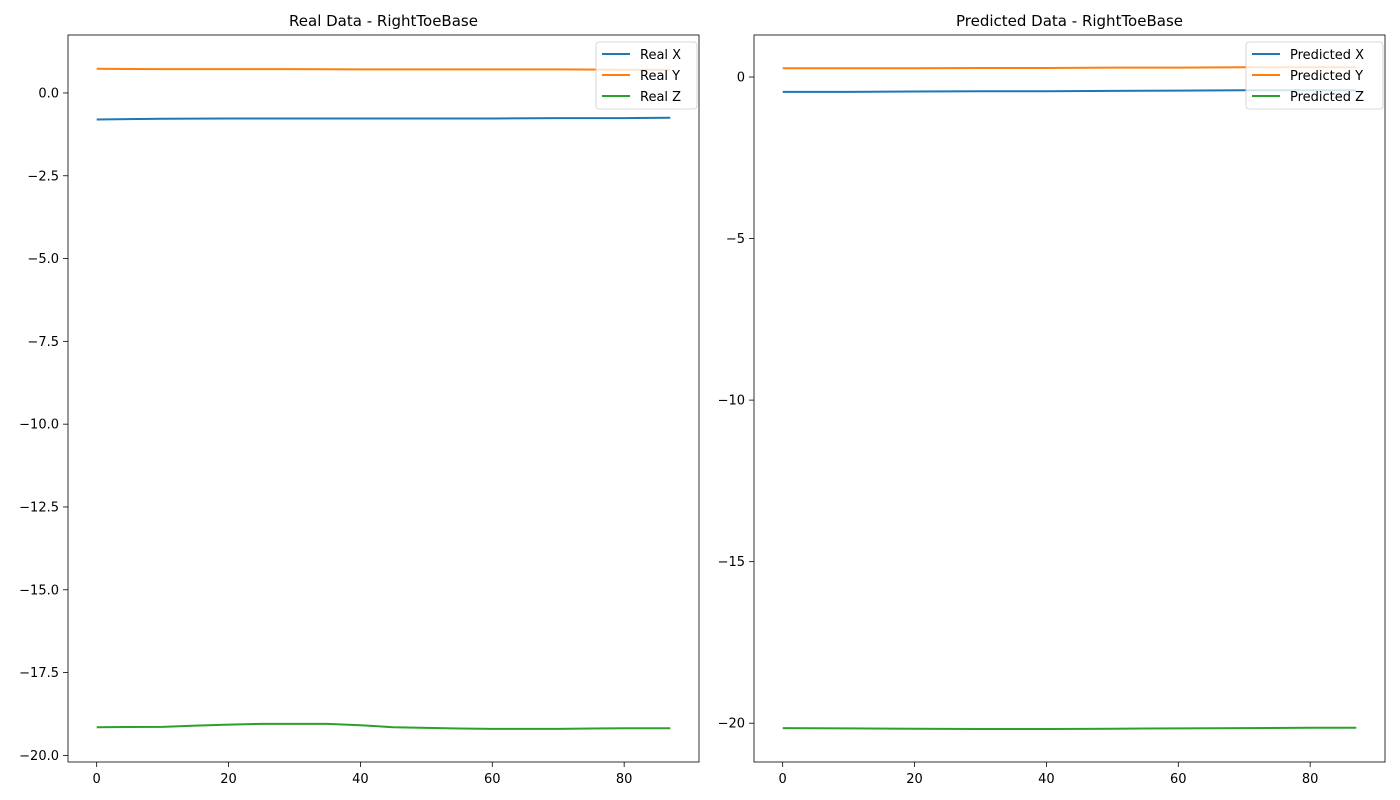  What do you see at coordinates (731, 724) in the screenshot?
I see `y-tick-label: −20` at bounding box center [731, 724].